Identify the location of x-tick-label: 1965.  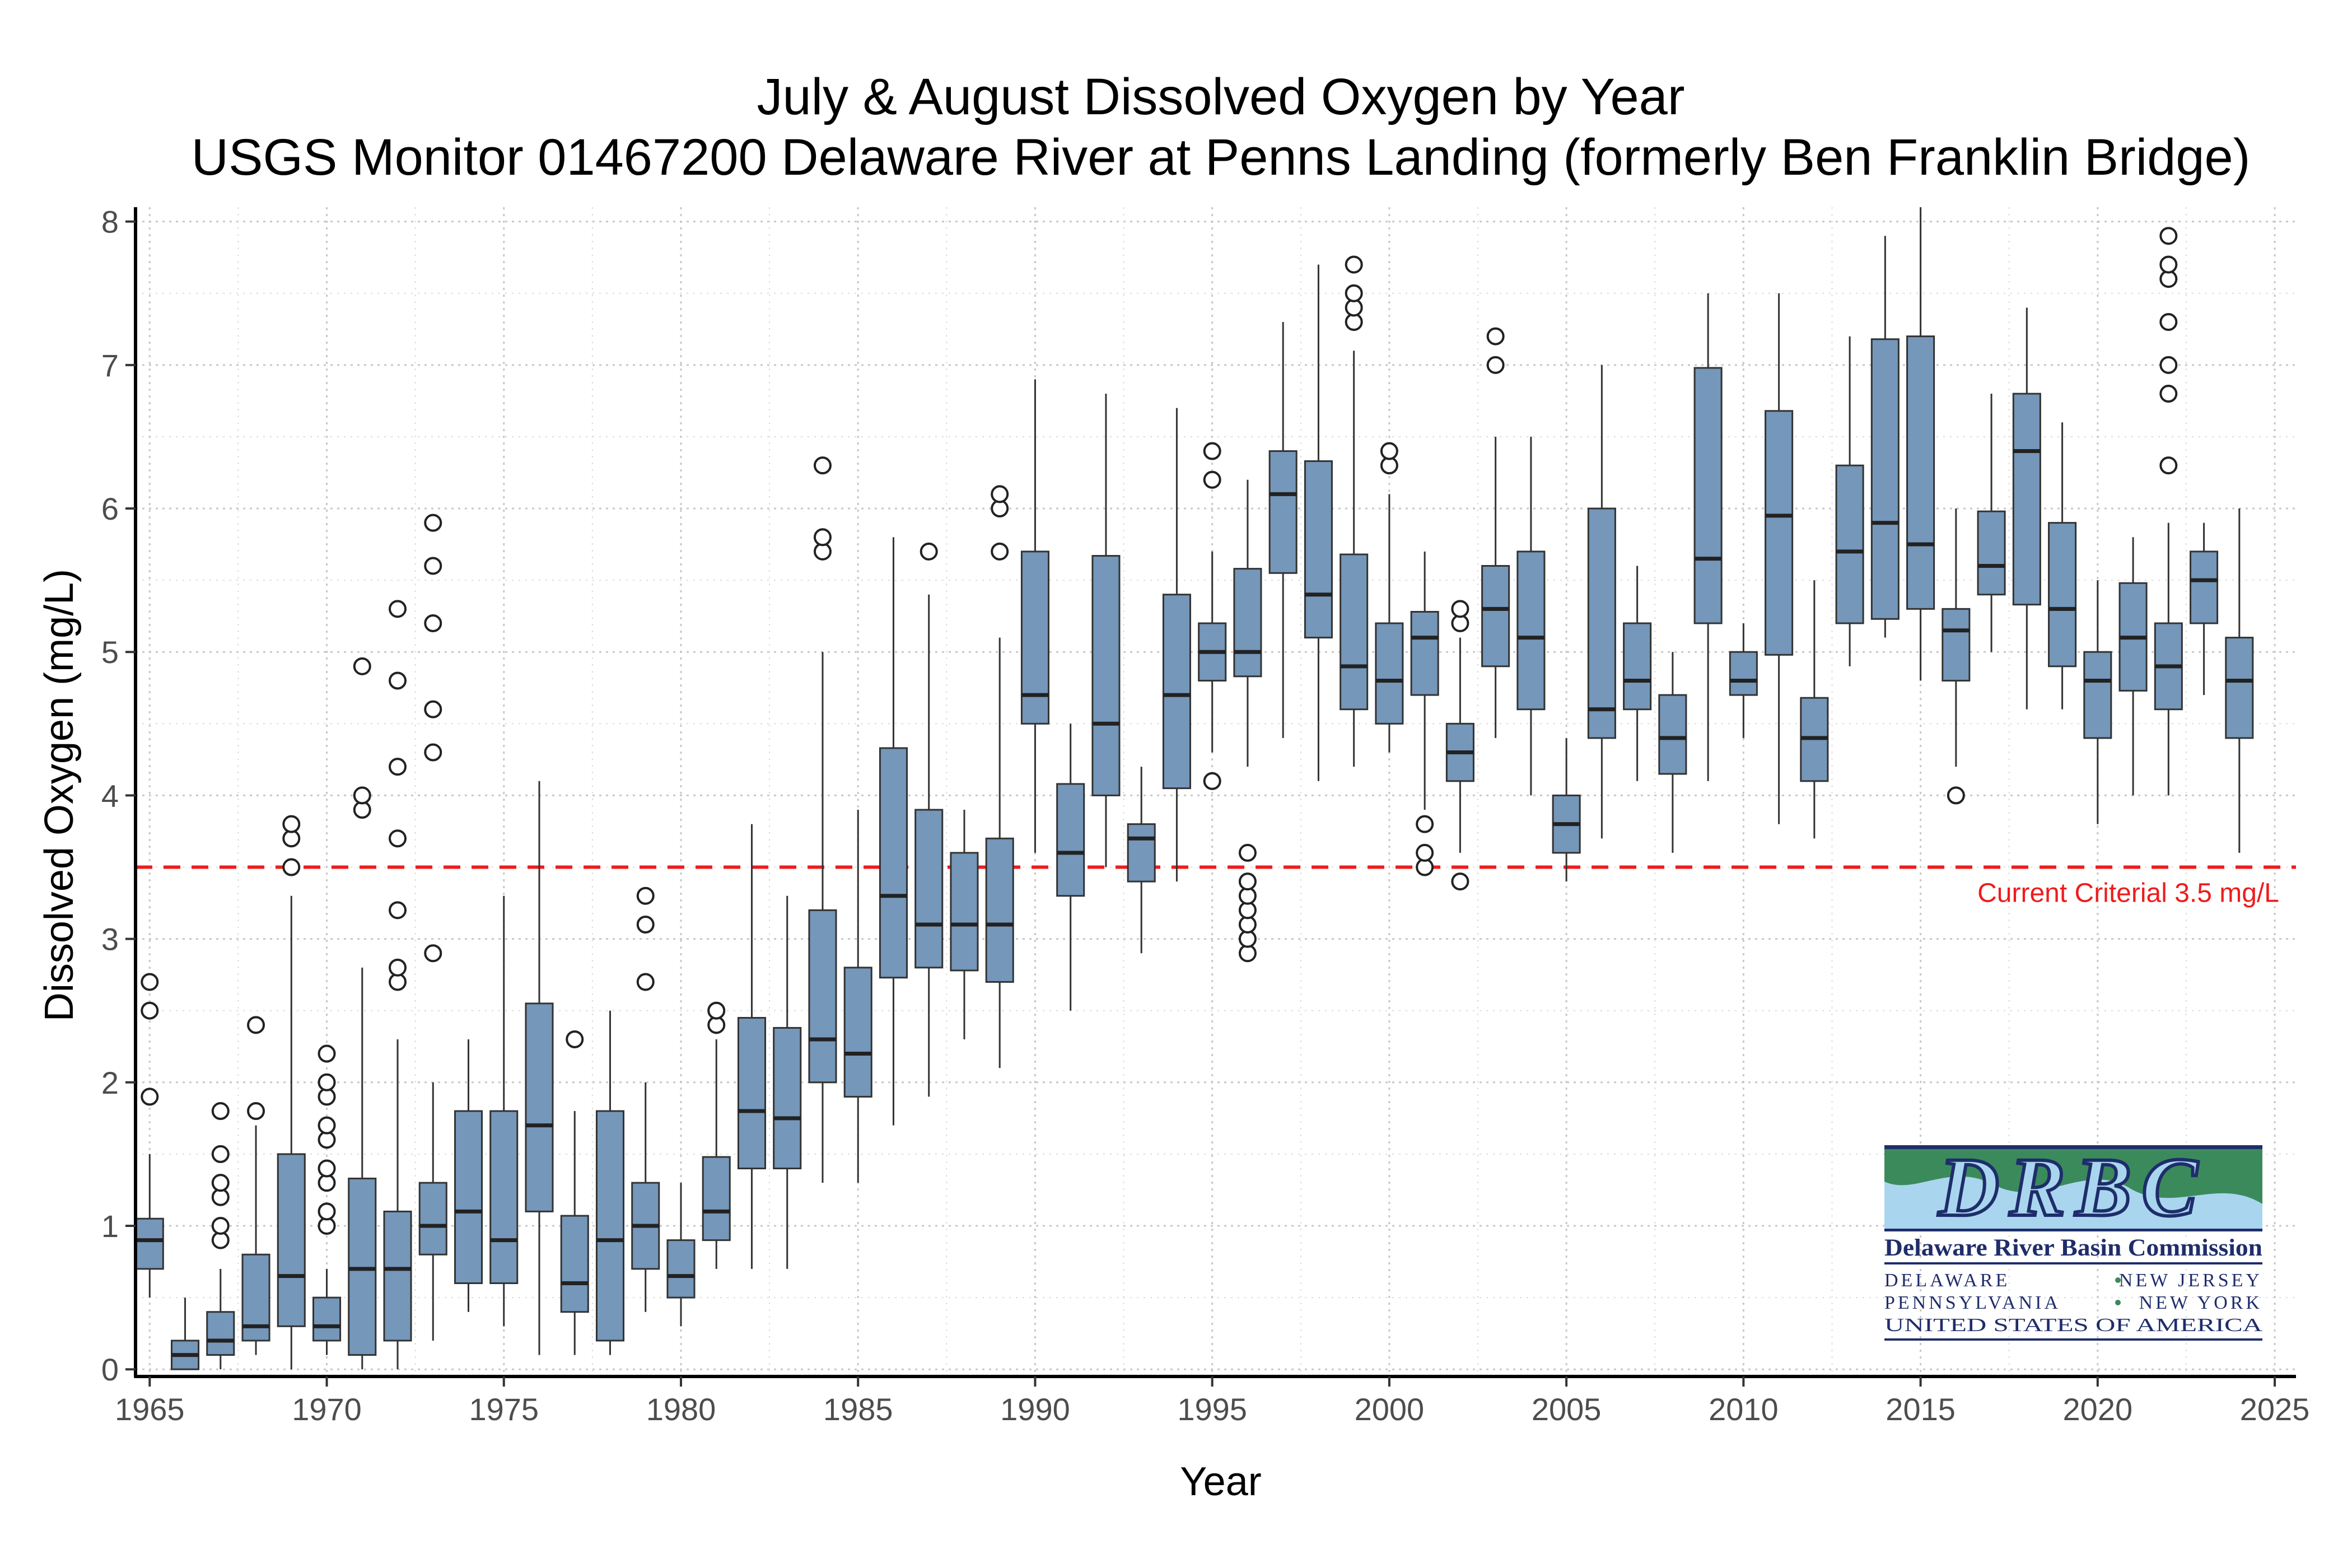
(150, 1410).